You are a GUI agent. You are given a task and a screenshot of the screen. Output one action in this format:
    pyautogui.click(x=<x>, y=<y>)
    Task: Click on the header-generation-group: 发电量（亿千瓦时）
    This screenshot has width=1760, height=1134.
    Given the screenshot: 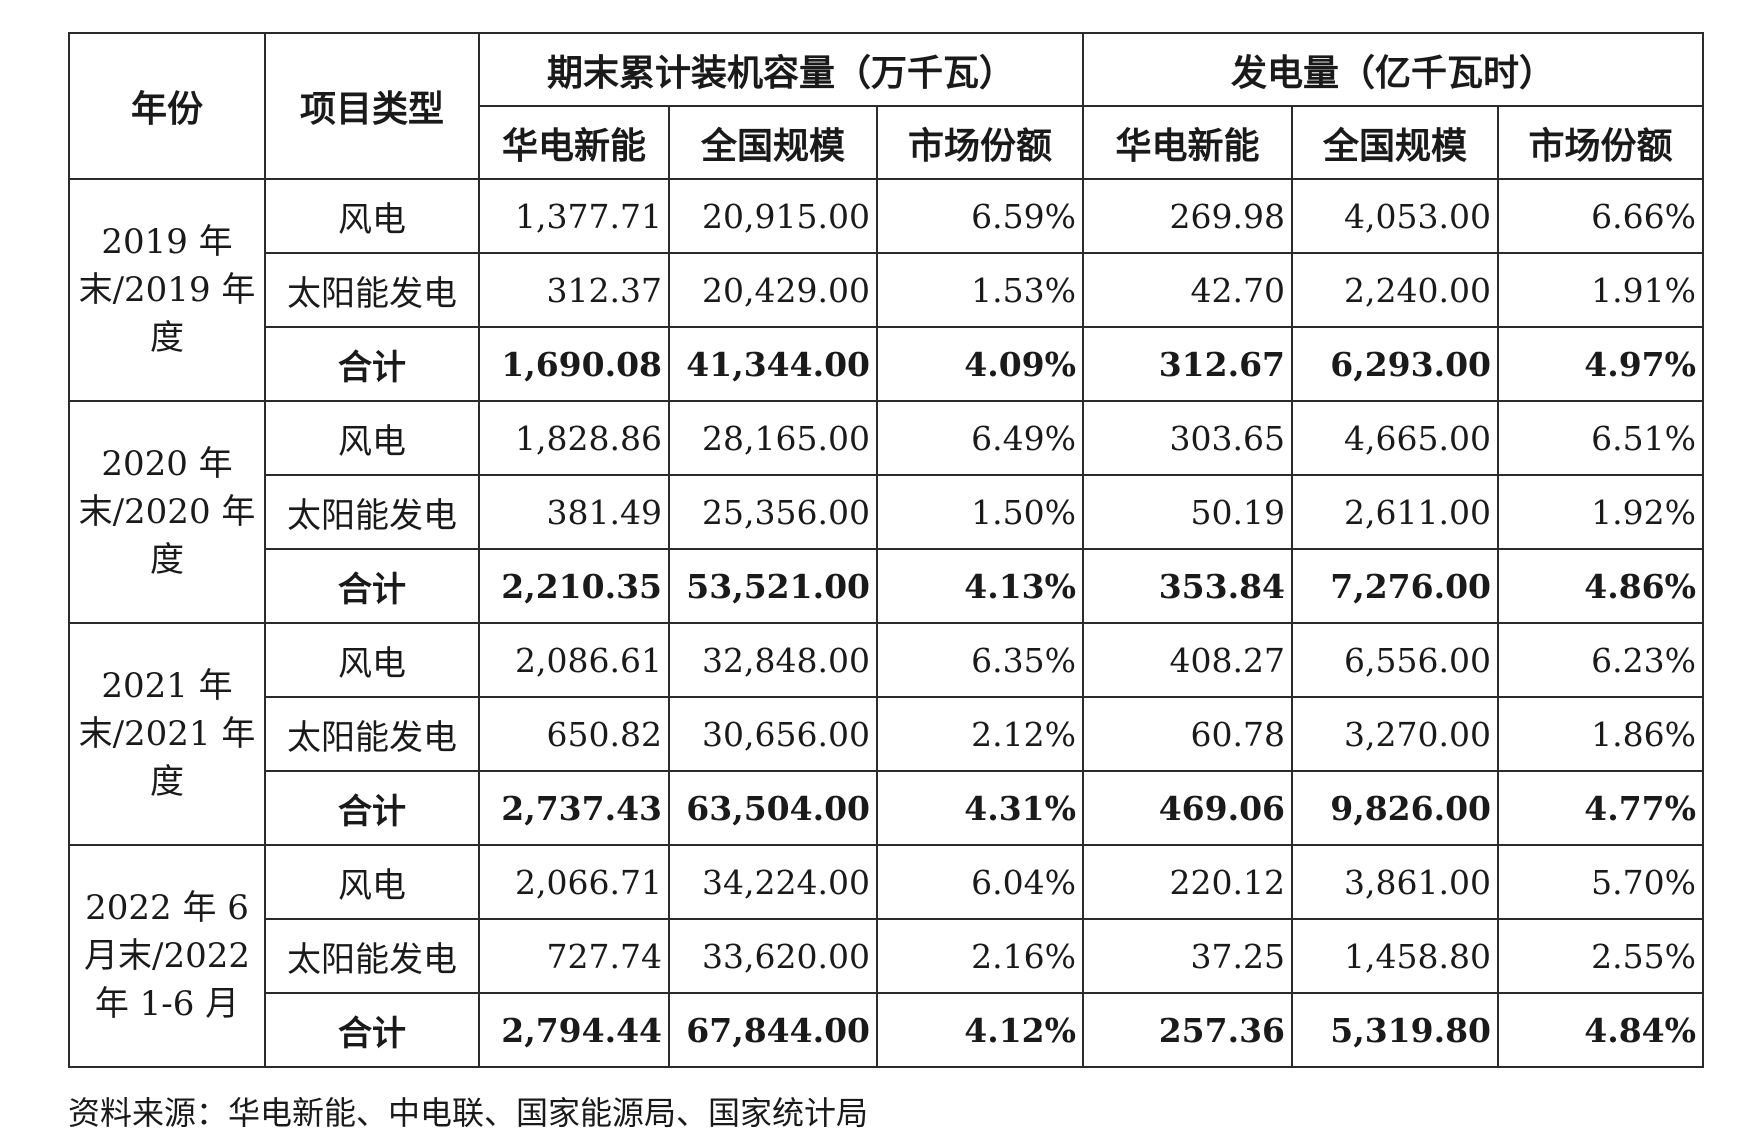 What is the action you would take?
    pyautogui.click(x=1393, y=69)
    